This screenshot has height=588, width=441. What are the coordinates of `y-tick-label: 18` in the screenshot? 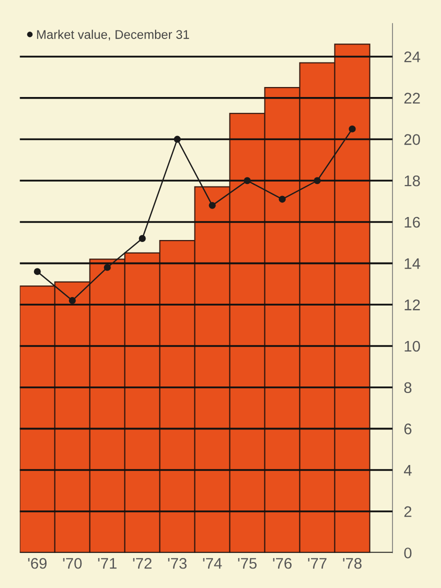 It's located at (412, 180).